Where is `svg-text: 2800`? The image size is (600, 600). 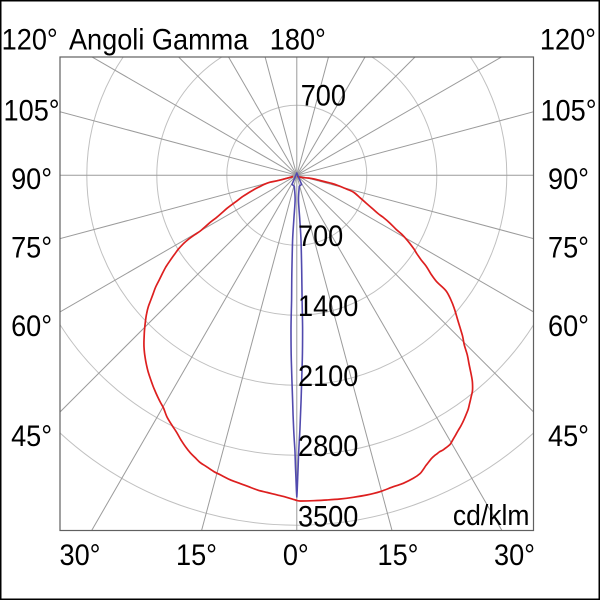
svg-text: 2800 is located at coordinates (328, 446).